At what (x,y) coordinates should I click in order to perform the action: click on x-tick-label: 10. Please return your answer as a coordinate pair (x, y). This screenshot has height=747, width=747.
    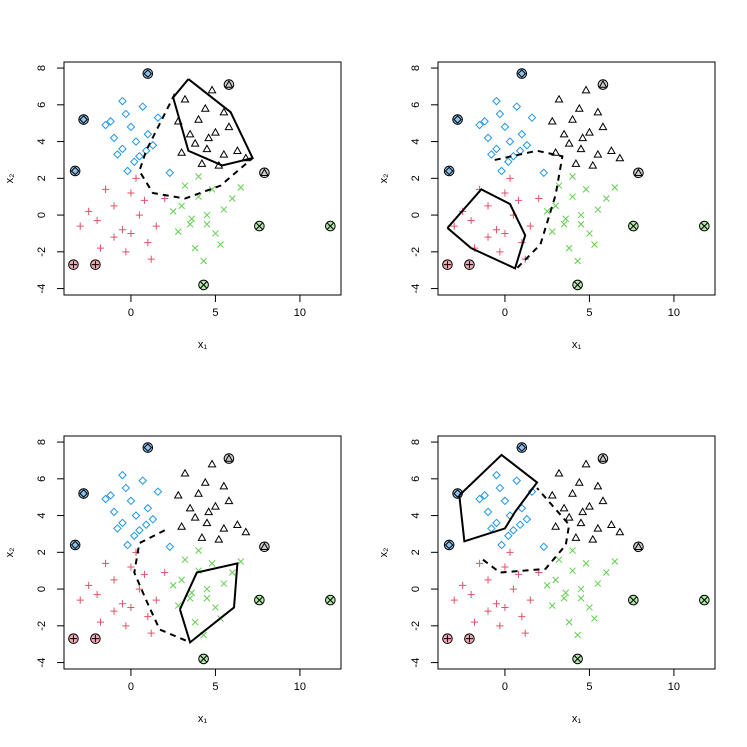
    Looking at the image, I should click on (300, 313).